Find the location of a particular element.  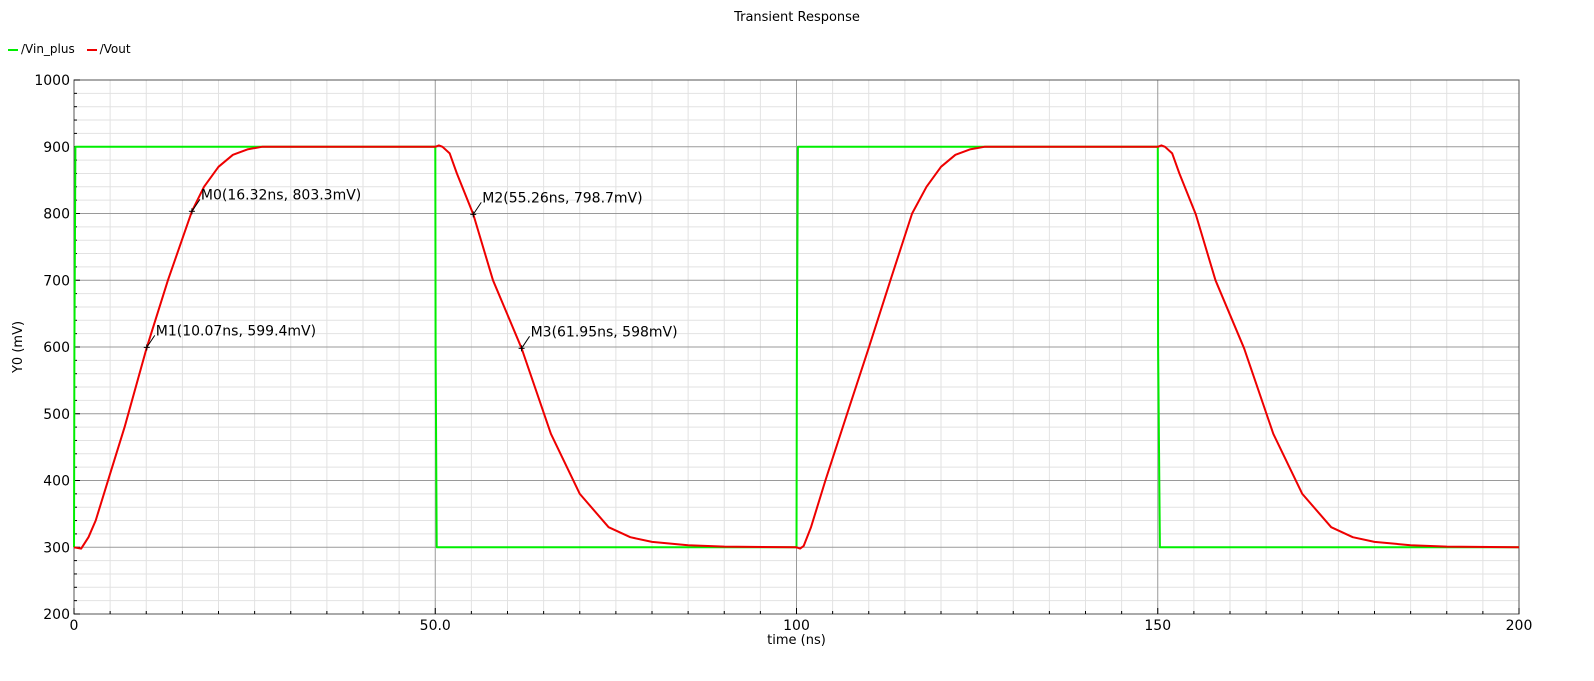

y-tick-label: 1000 is located at coordinates (52, 81).